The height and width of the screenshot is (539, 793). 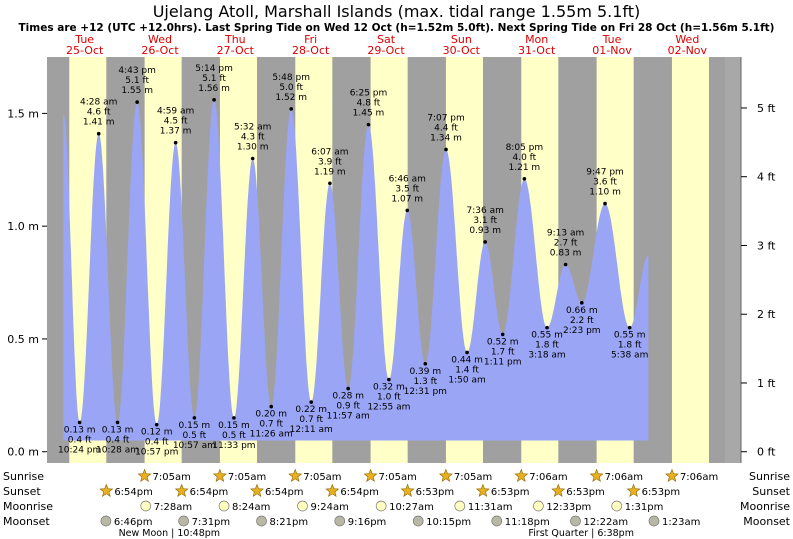 I want to click on low-tide-label: 0.39 m, so click(x=425, y=372).